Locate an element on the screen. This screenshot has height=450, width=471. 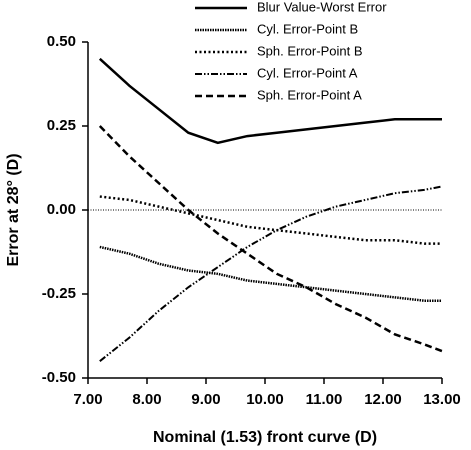
y-tick-label: 0.25 is located at coordinates (61, 125).